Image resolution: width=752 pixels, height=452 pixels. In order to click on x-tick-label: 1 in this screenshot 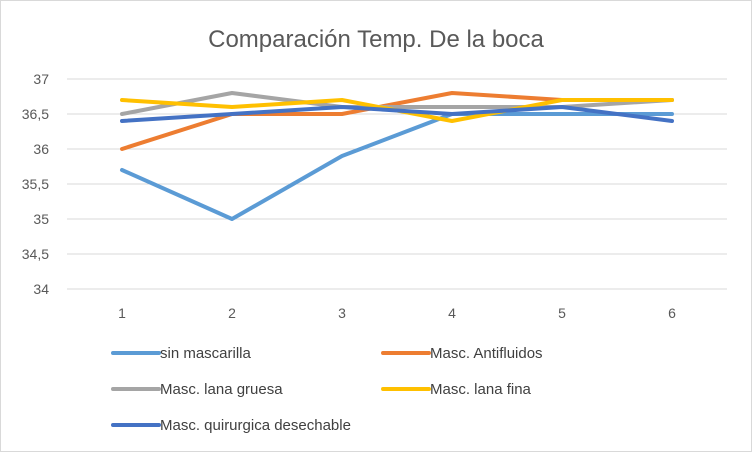, I will do `click(122, 313)`.